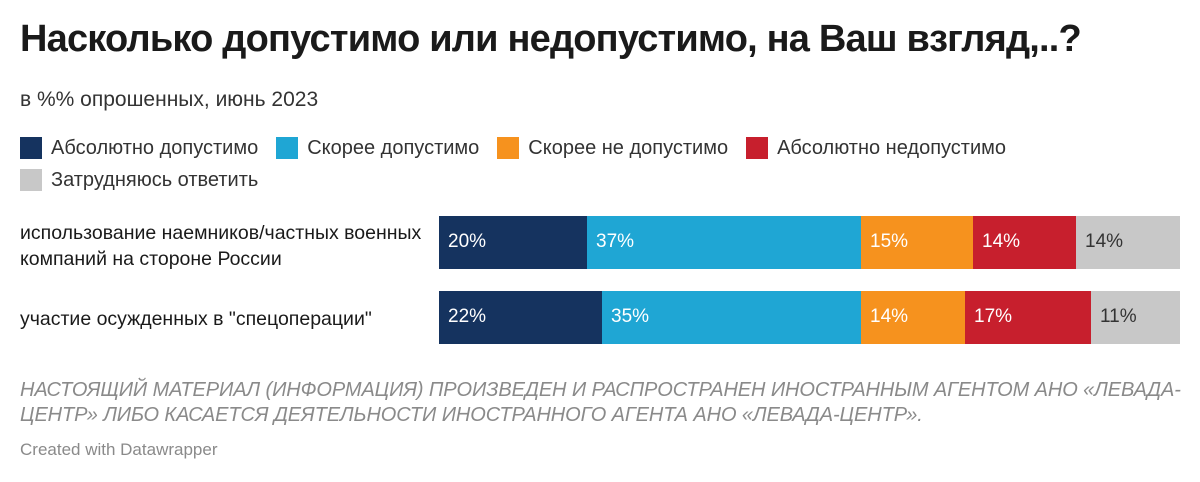  I want to click on legend-row-2: Затрудняюсь ответить, so click(600, 180).